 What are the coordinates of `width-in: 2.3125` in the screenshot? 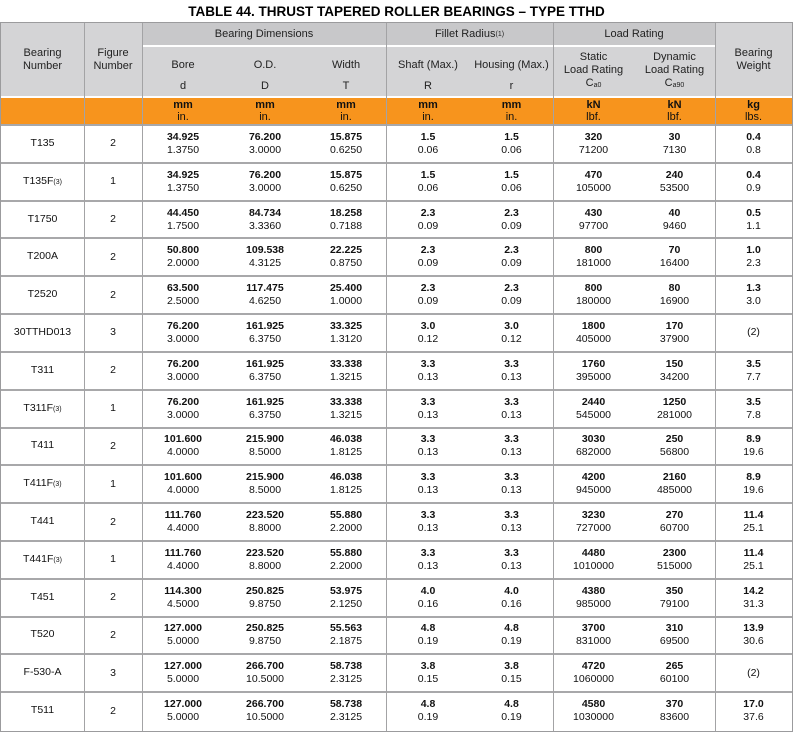 It's located at (346, 679).